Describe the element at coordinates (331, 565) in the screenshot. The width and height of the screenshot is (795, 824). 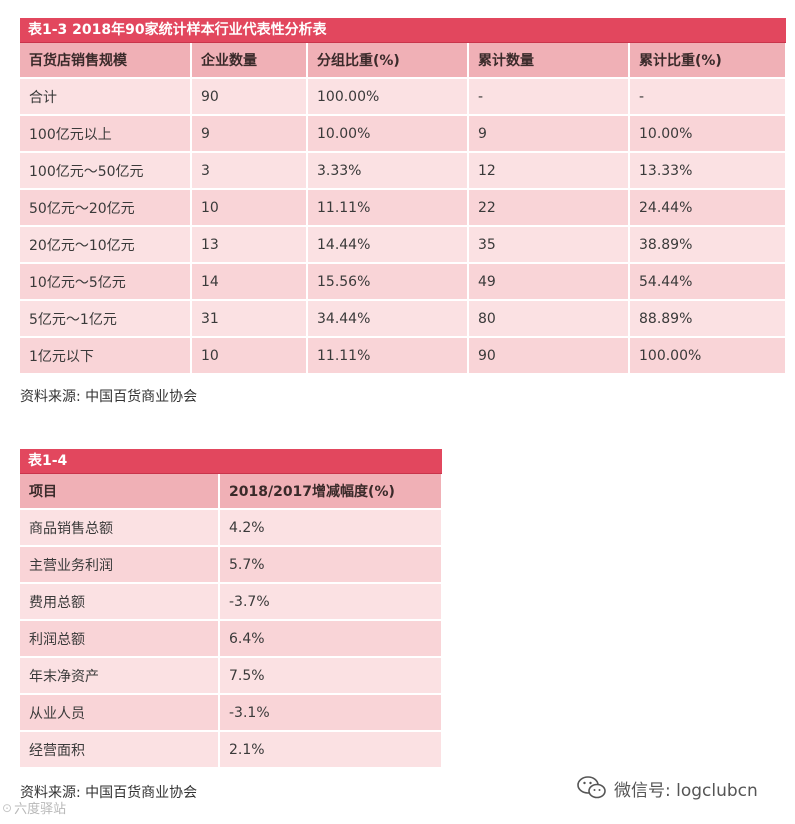
I see `table-cell: 5.7%` at that location.